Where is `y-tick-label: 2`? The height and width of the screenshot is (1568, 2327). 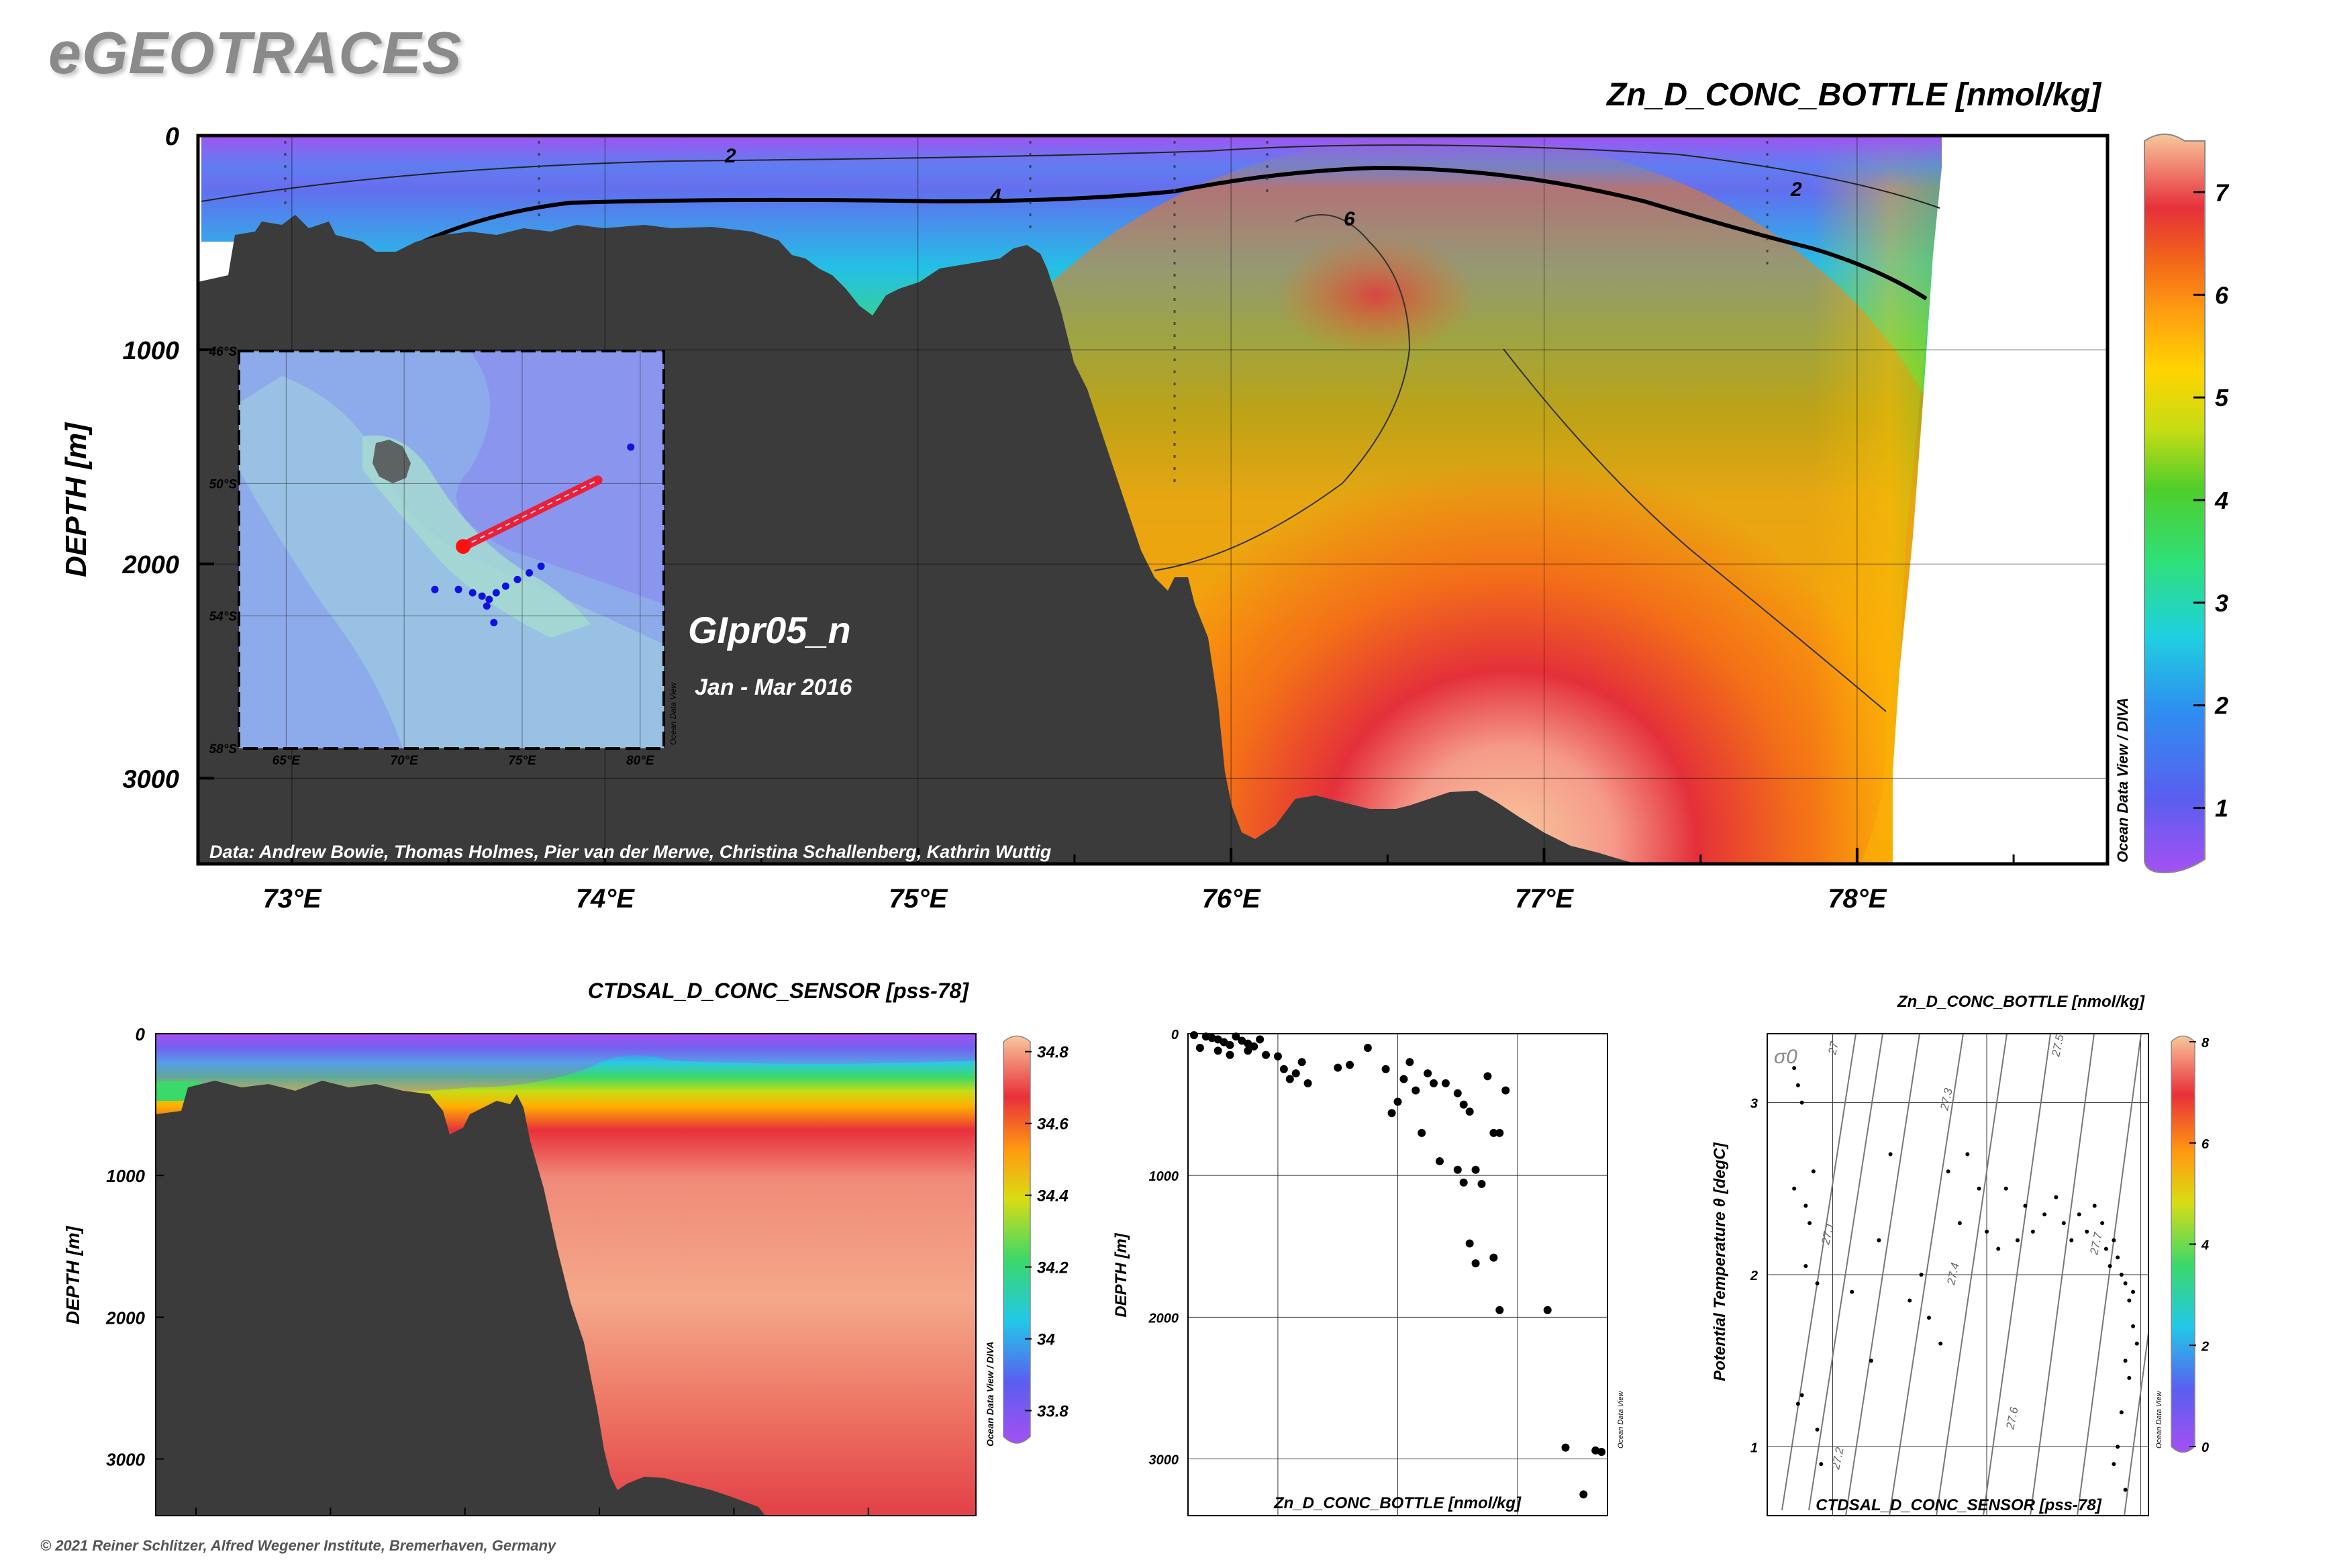
y-tick-label: 2 is located at coordinates (1754, 1276).